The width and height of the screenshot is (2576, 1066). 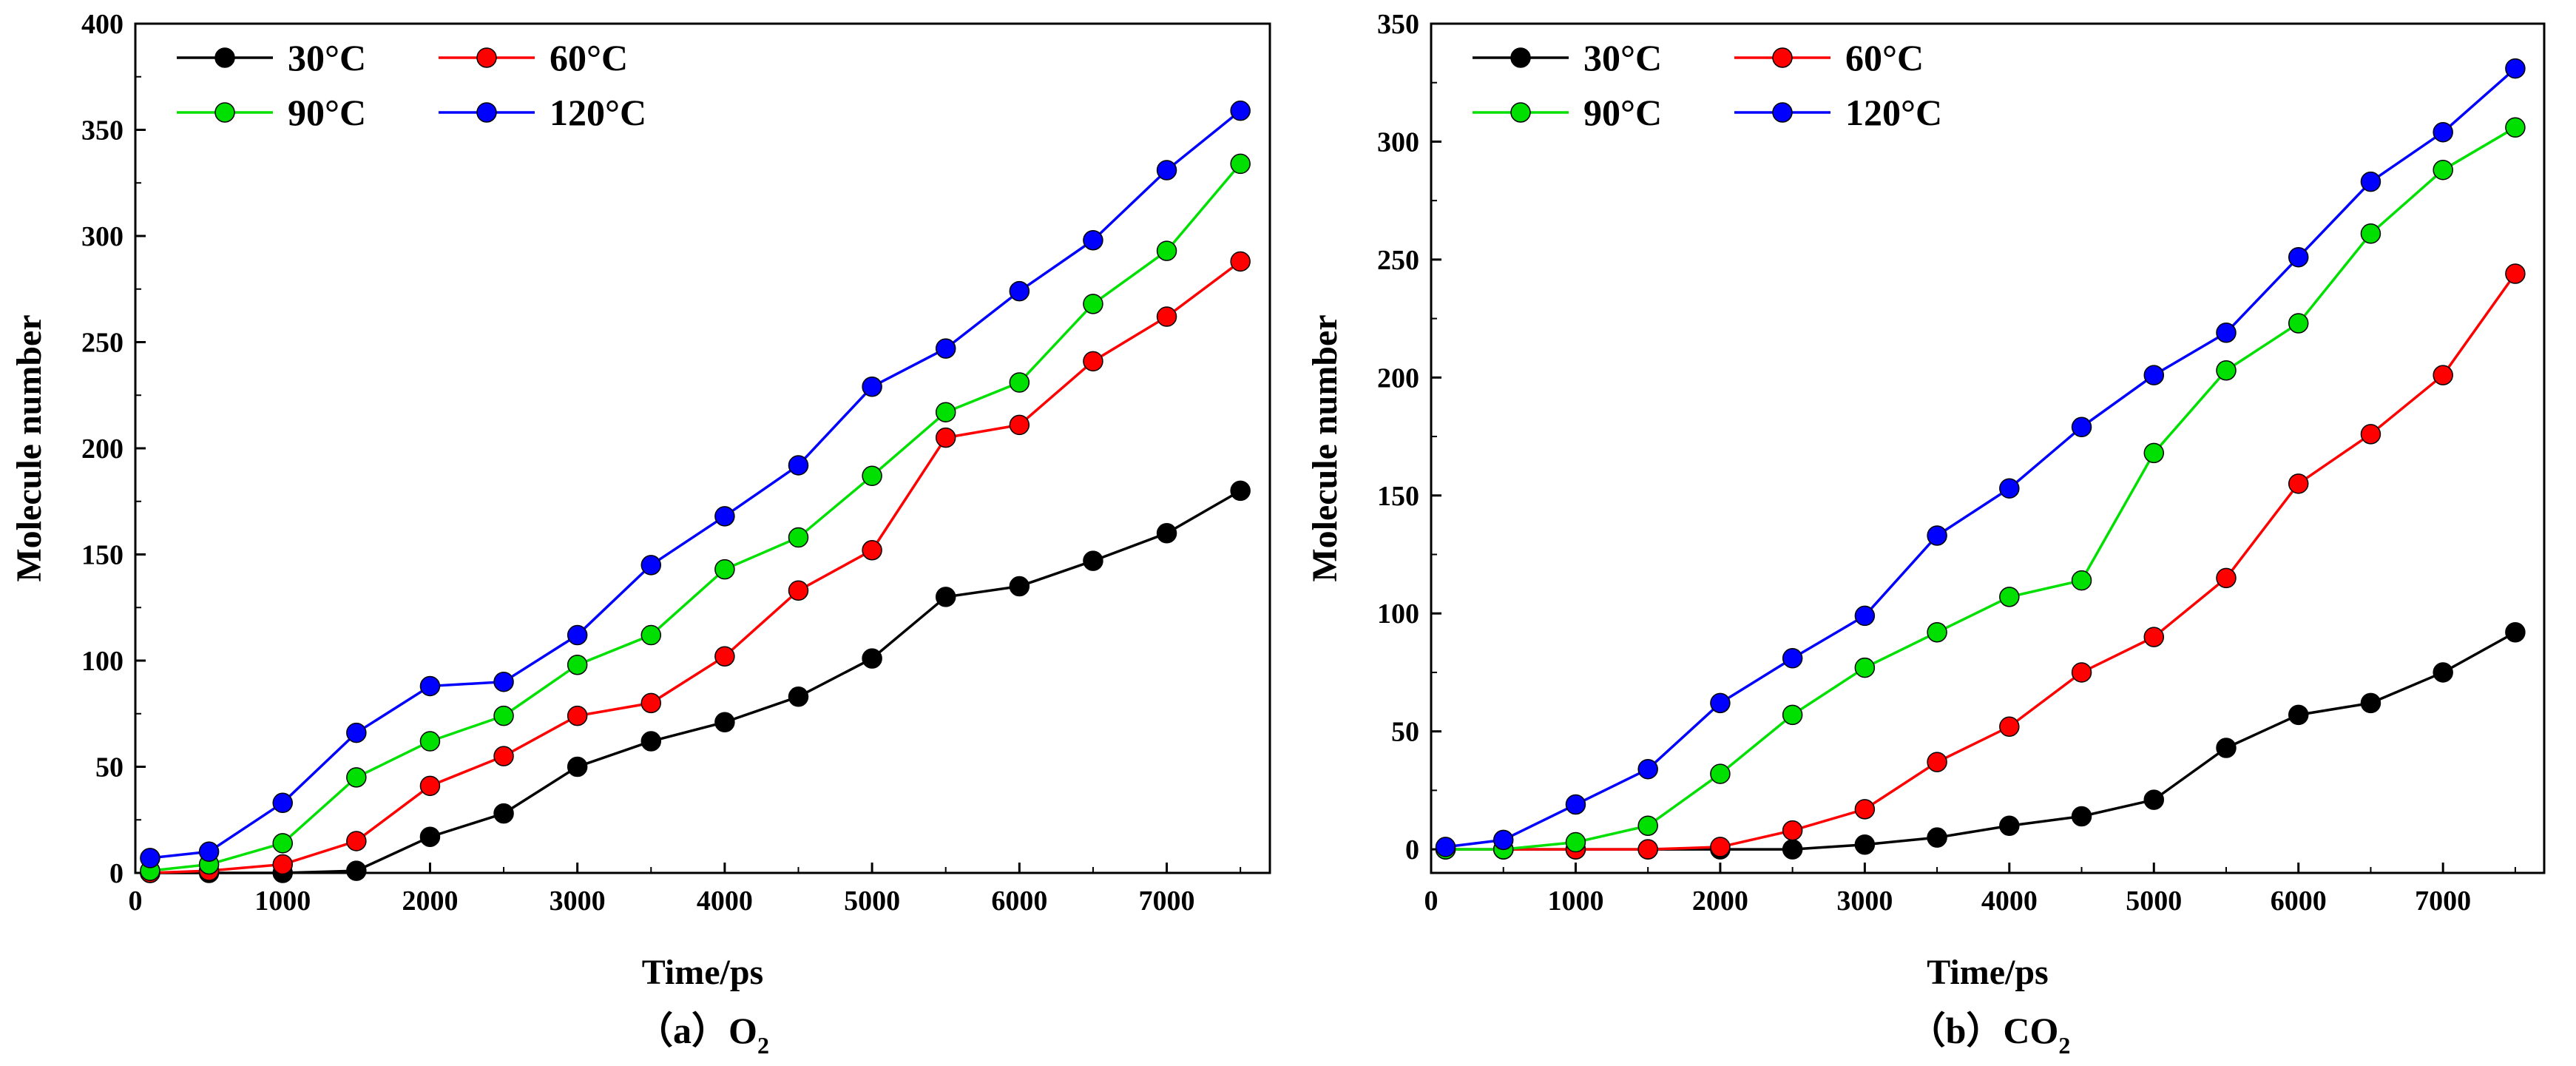 What do you see at coordinates (1622, 113) in the screenshot?
I see `legend-label: 90°C` at bounding box center [1622, 113].